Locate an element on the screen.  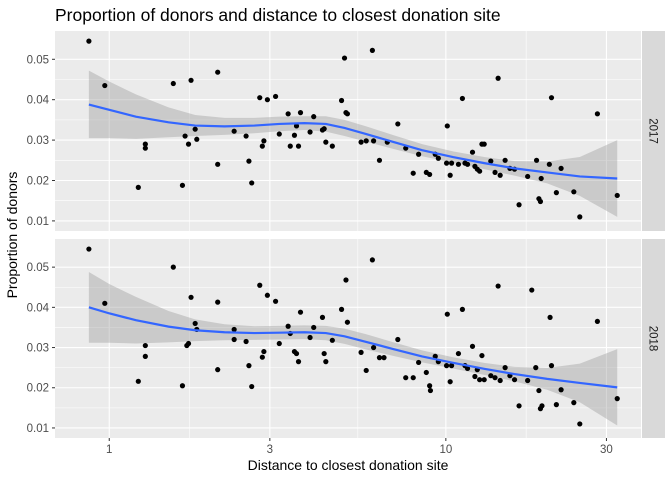
x-tick-label: 30 is located at coordinates (606, 450).